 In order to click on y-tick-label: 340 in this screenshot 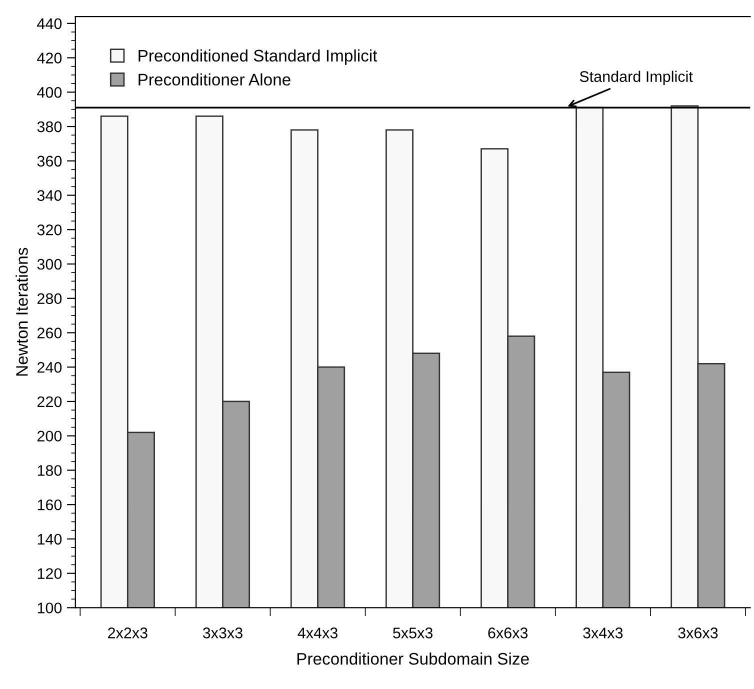, I will do `click(49, 195)`.